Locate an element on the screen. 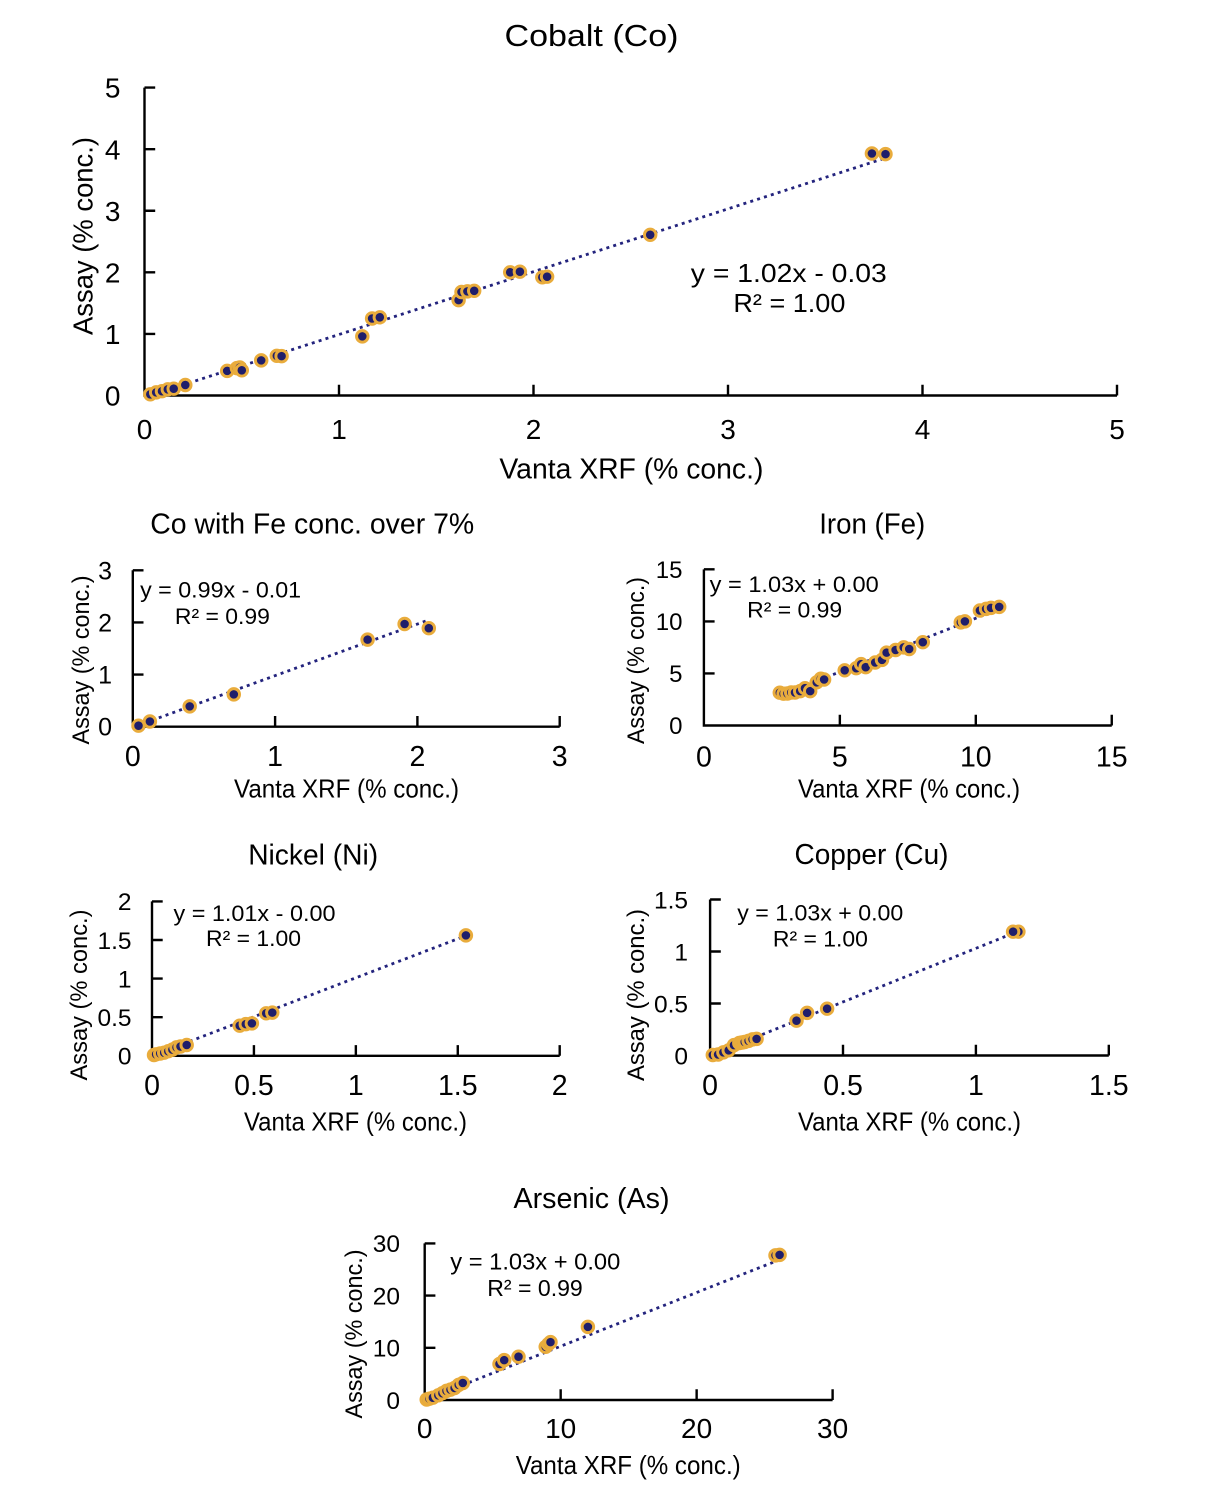 This screenshot has width=1216, height=1504. svg-text: Nickel (Ni) is located at coordinates (313, 856).